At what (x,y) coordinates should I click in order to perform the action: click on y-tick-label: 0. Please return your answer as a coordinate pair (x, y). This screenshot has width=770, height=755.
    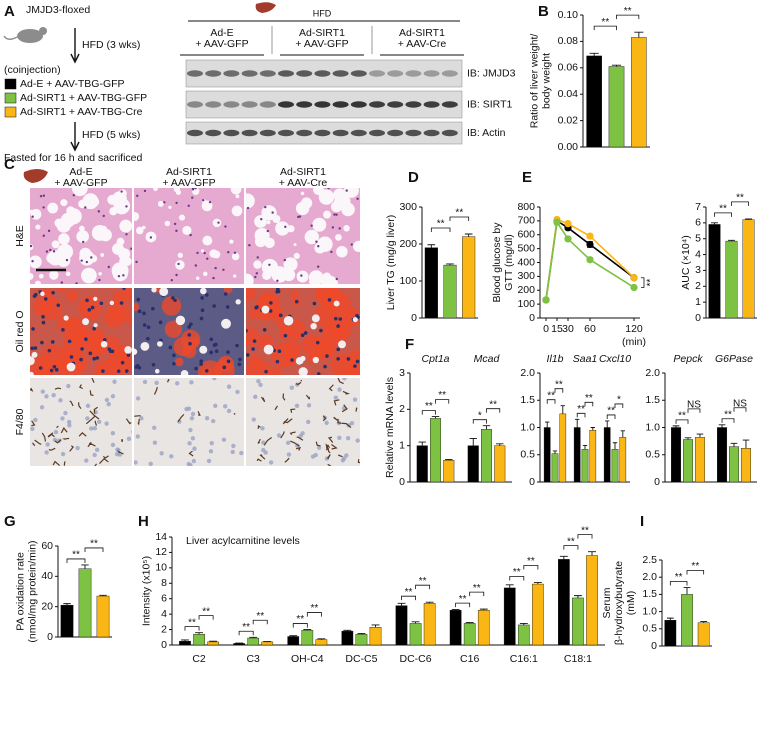
    Looking at the image, I should click on (414, 318).